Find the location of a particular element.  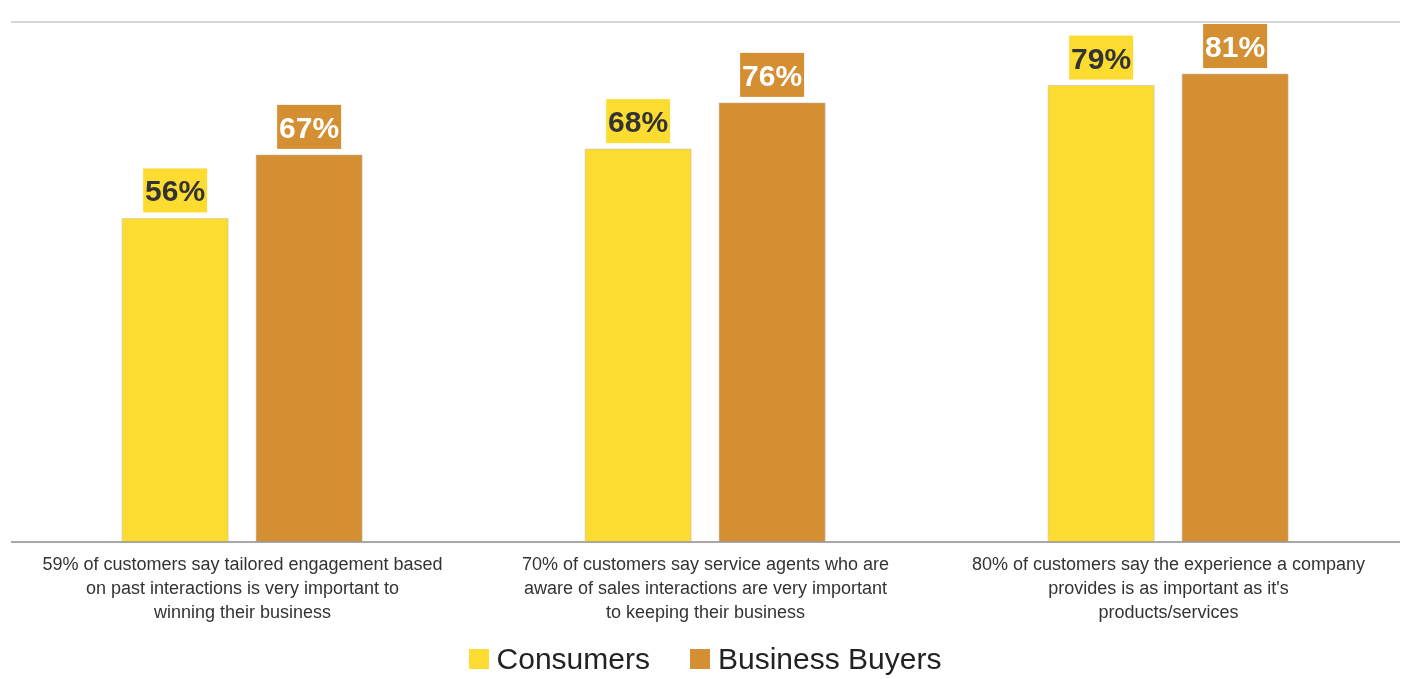

legend-label: Consumers is located at coordinates (572, 659).